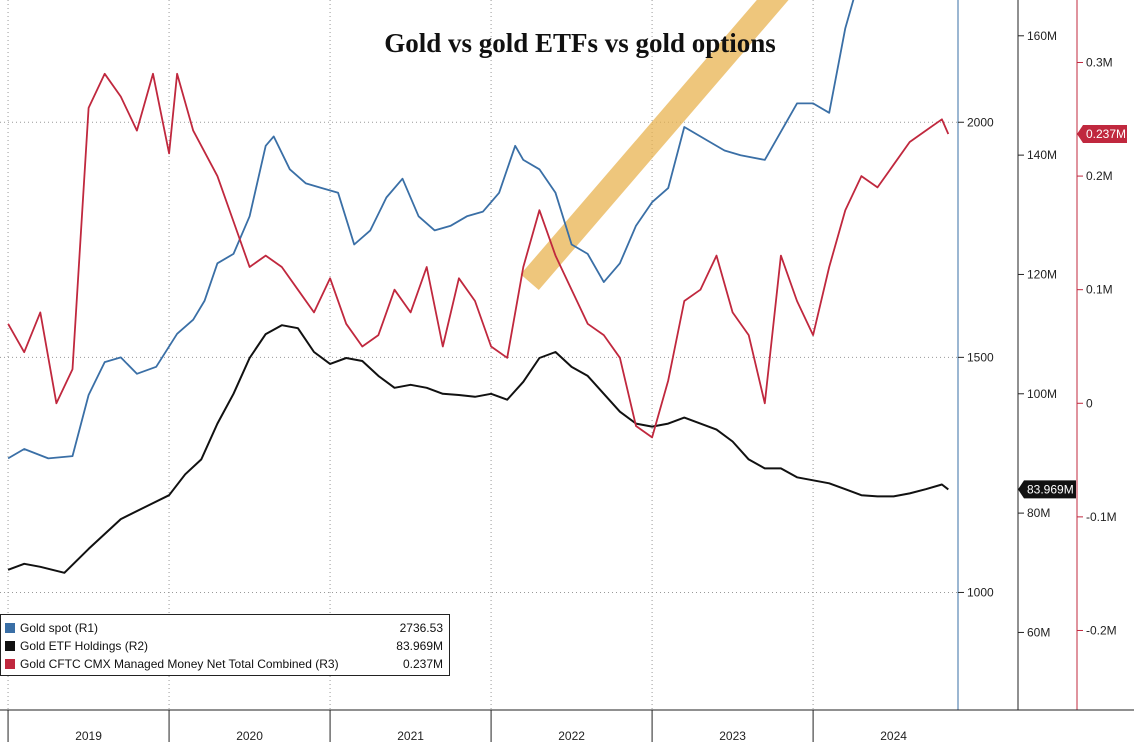 Image resolution: width=1134 pixels, height=742 pixels. I want to click on axis-label-r3: 0, so click(1089, 403).